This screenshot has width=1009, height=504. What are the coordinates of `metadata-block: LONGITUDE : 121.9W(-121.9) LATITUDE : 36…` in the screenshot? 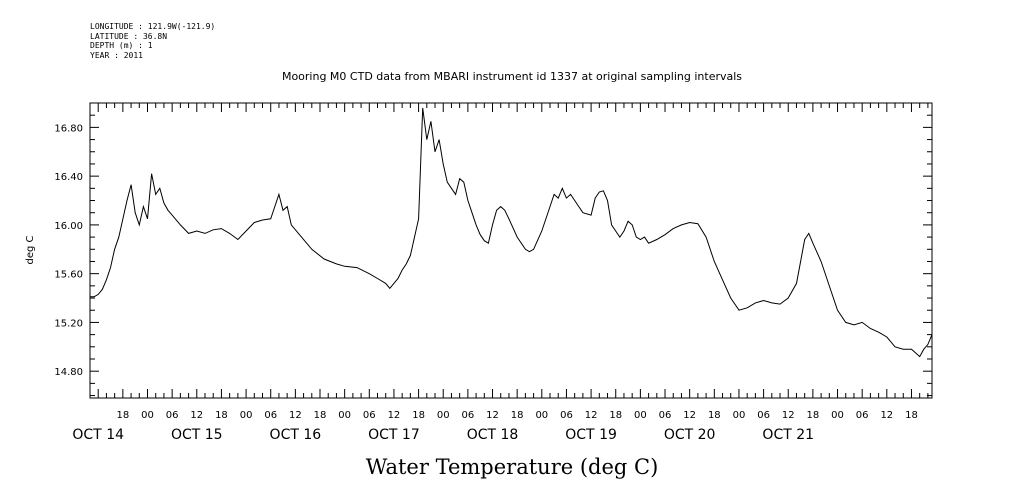 It's located at (152, 41).